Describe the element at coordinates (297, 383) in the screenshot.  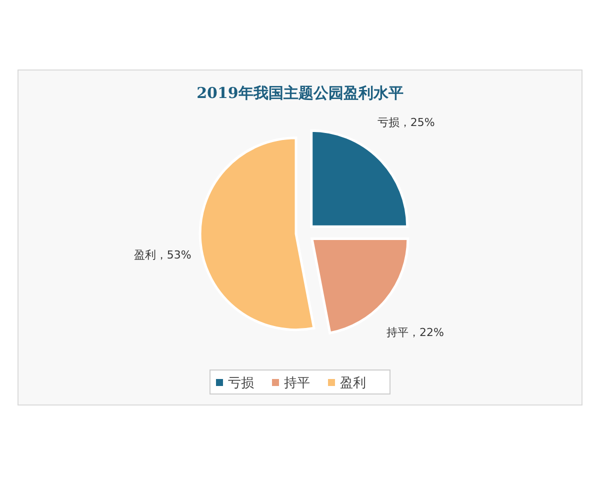
I see `legend-label: 持平` at that location.